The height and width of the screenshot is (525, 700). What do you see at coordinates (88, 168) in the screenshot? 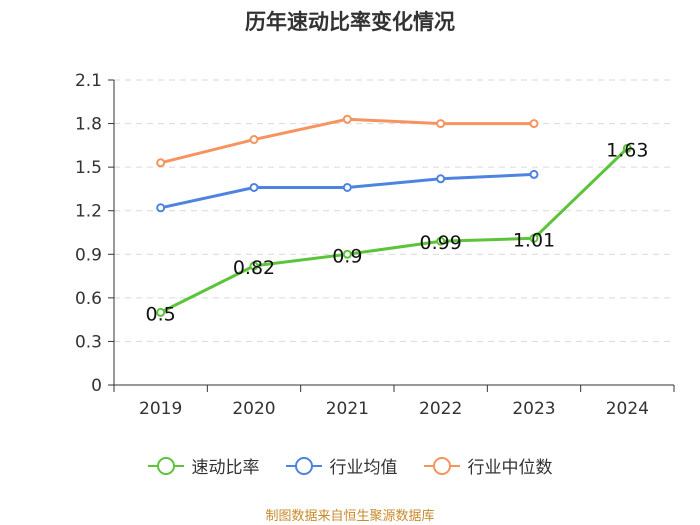
I see `y-tick-label-5: 1.5` at bounding box center [88, 168].